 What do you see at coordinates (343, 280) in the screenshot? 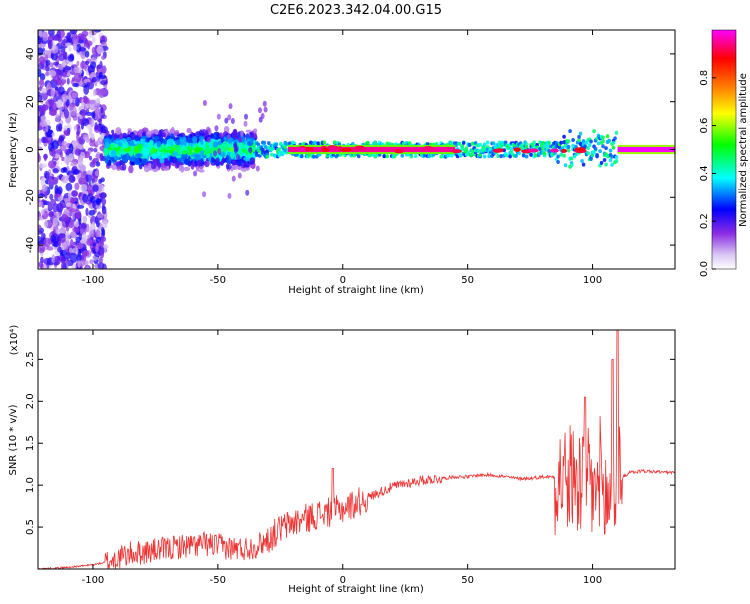
I see `x-tick-label: 0` at bounding box center [343, 280].